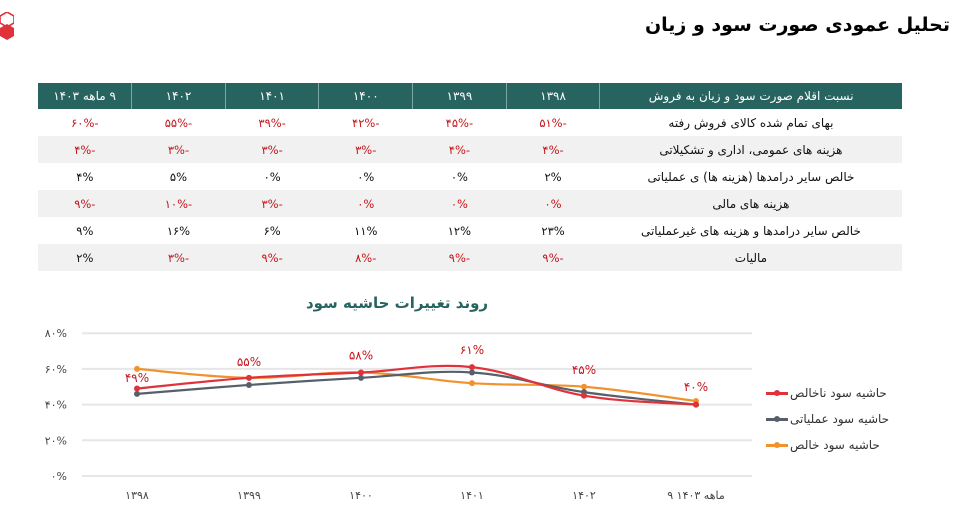 The height and width of the screenshot is (524, 960). I want to click on column-header-1403-9m: ۹ ماهه ۱۴۰۳, so click(85, 96).